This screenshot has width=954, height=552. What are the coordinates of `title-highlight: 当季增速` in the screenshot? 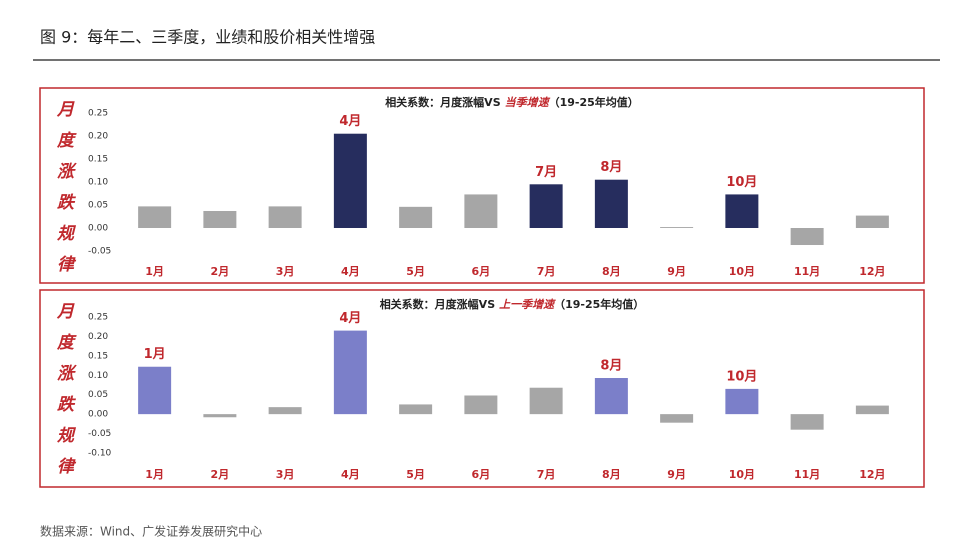 It's located at (528, 102).